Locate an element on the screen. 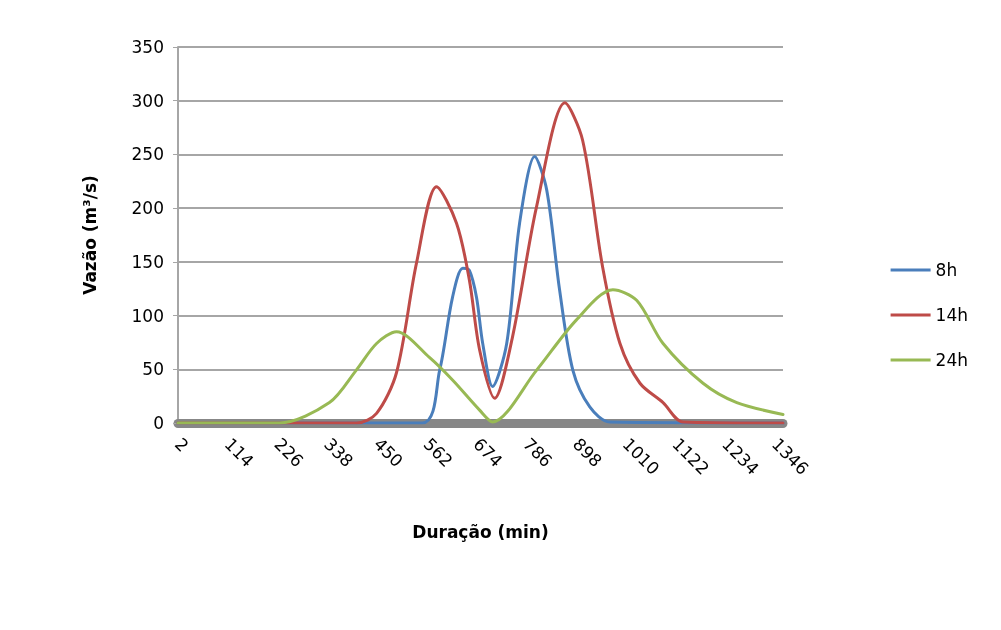  x-tick-label: 898 is located at coordinates (587, 452).